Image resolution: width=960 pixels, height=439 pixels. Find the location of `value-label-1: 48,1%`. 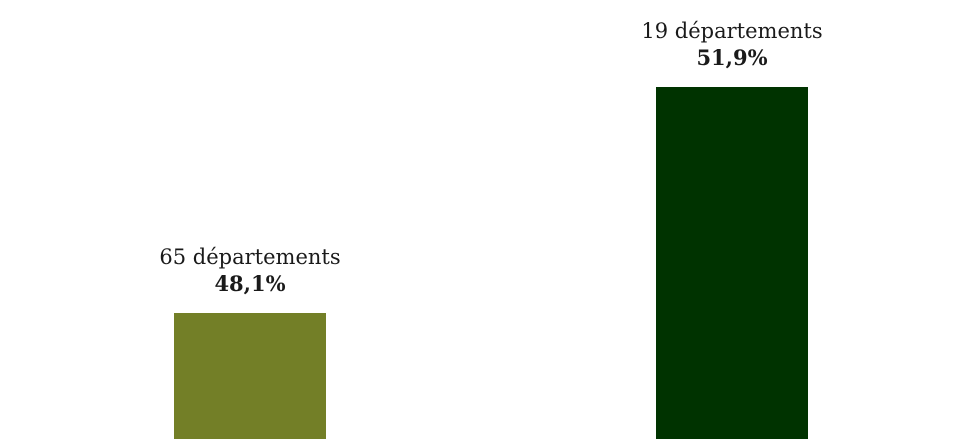

value-label-1: 48,1% is located at coordinates (249, 283).